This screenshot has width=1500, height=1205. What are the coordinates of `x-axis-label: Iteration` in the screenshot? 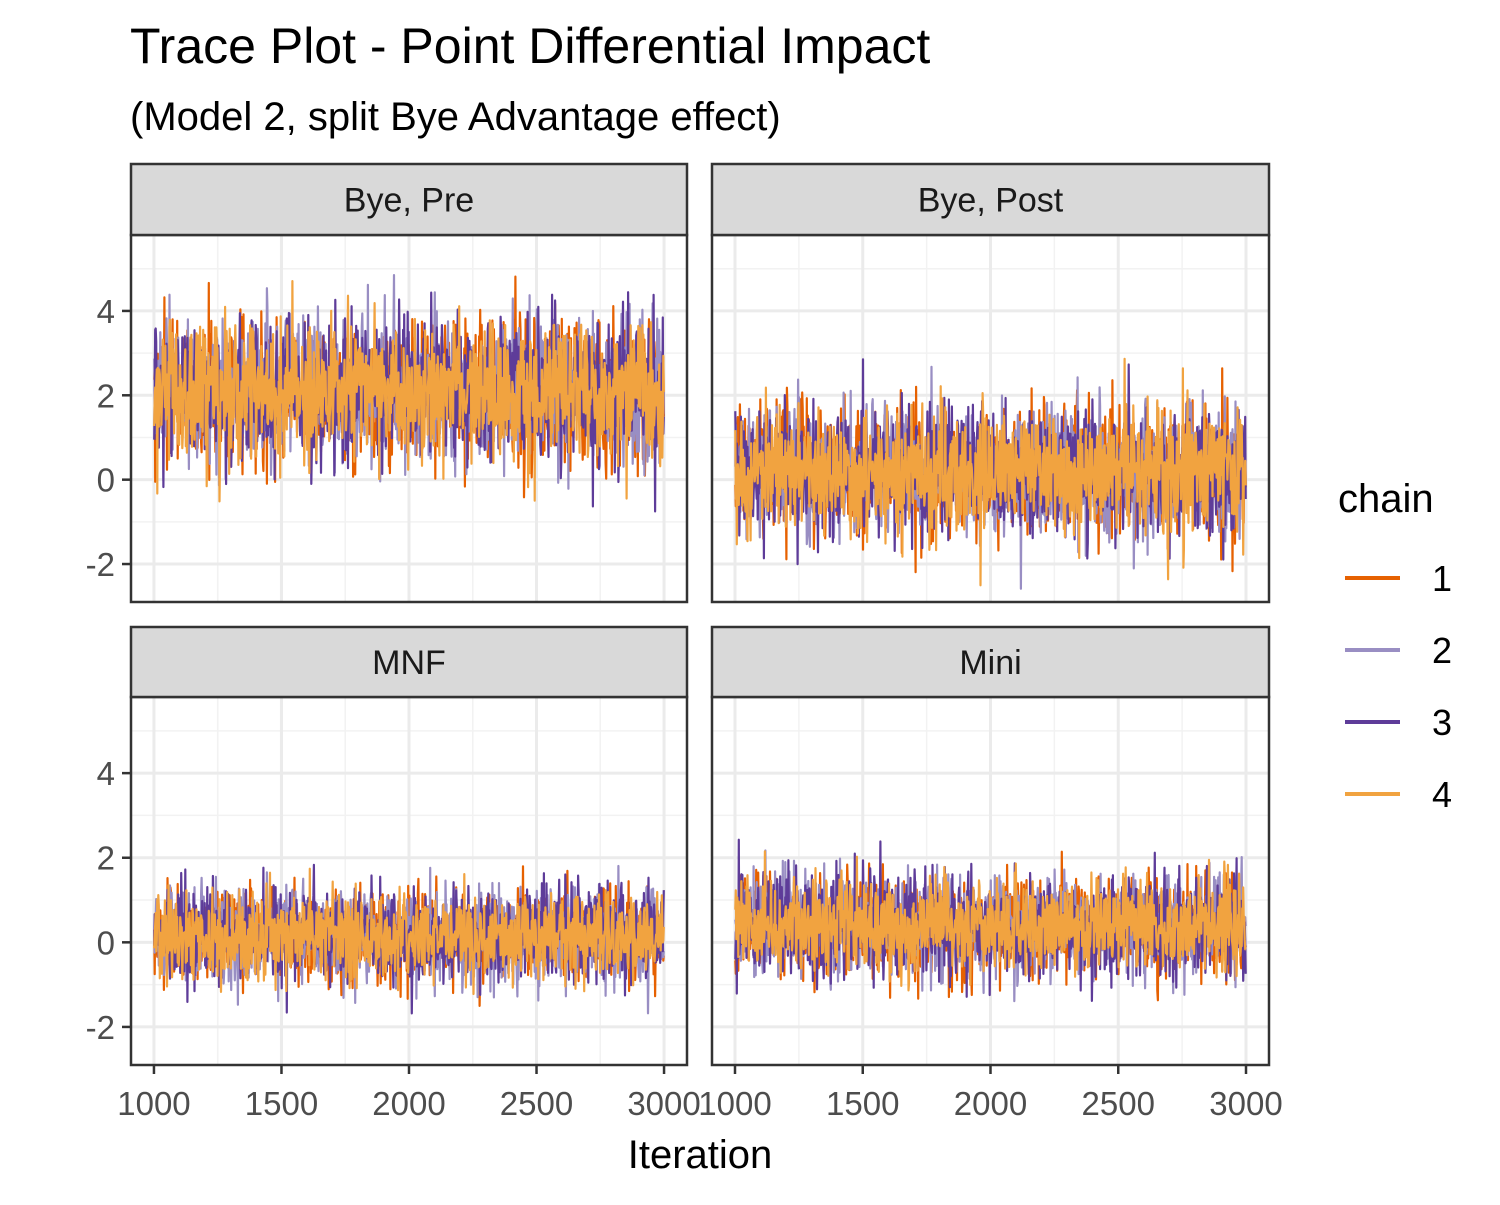 It's located at (700, 1155).